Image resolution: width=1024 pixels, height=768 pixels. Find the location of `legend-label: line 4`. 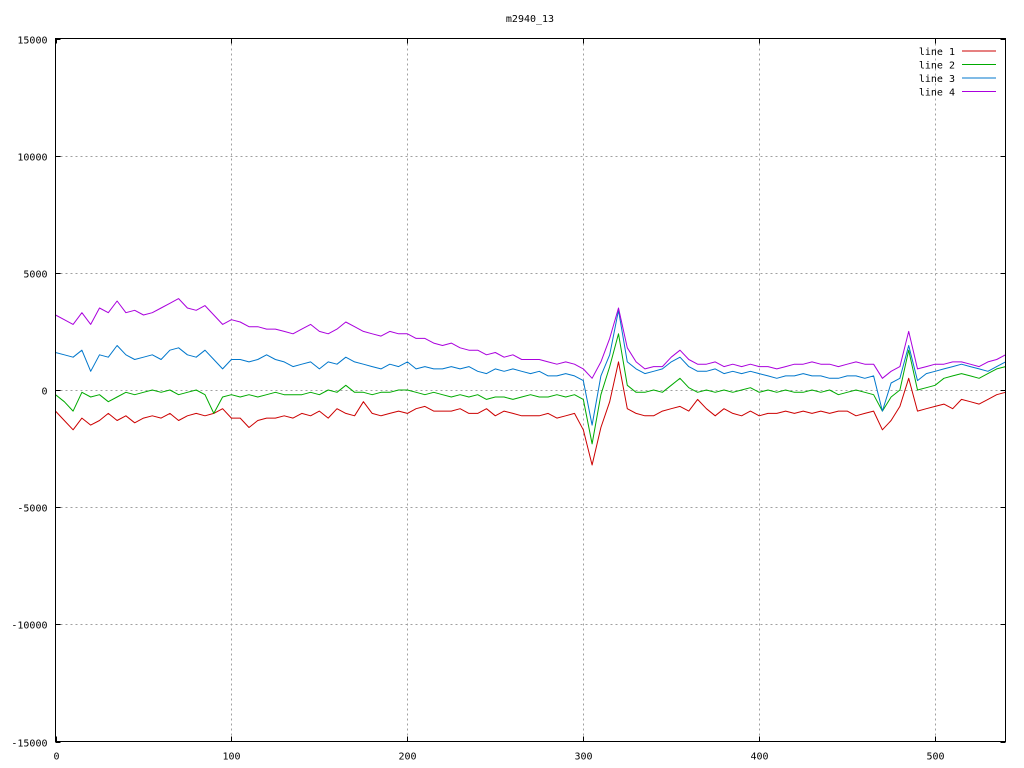

legend-label: line 4 is located at coordinates (937, 93).